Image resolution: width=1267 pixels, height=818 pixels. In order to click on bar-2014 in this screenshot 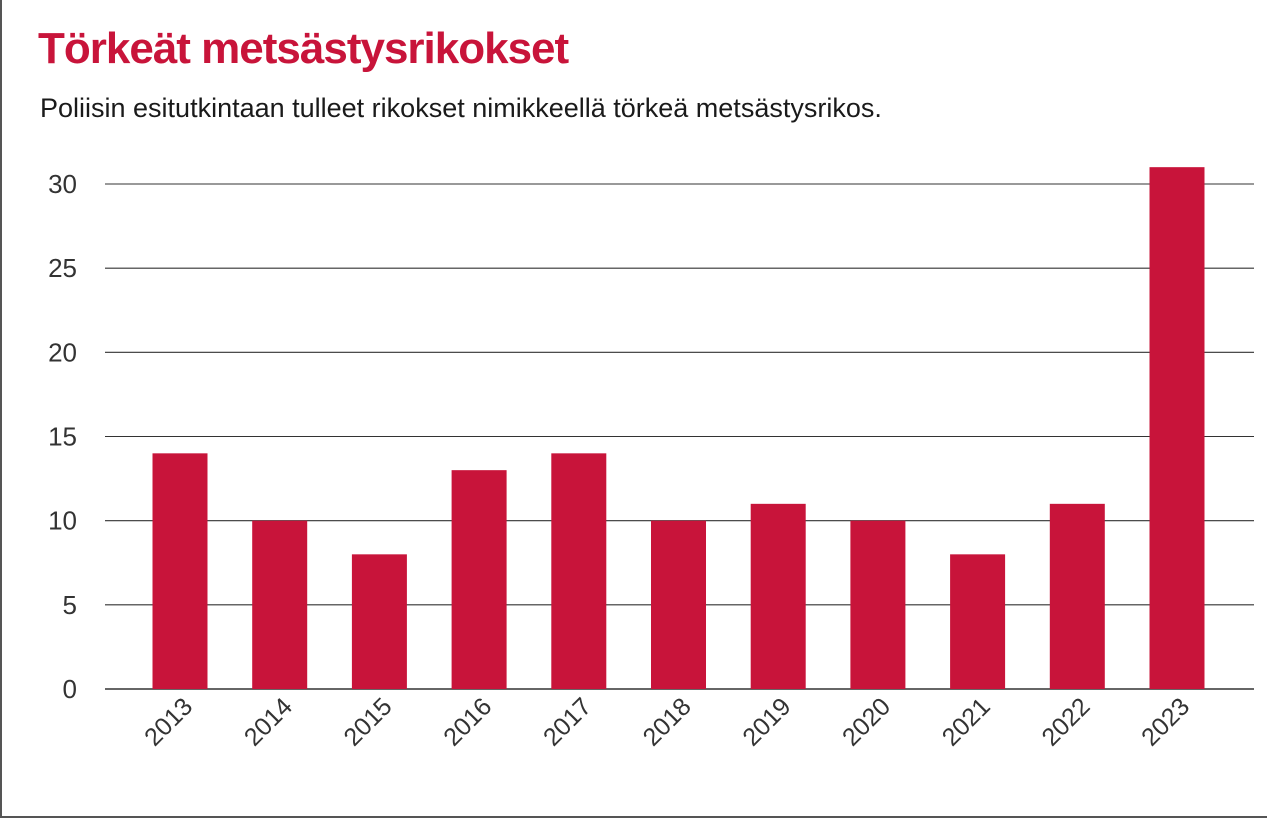, I will do `click(280, 604)`.